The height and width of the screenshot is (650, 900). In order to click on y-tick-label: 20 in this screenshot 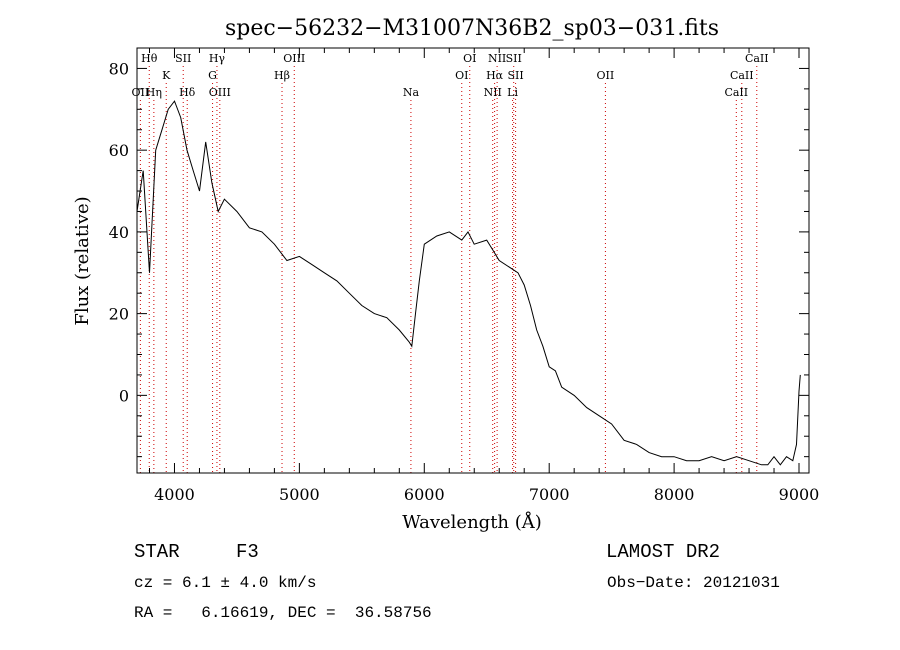, I will do `click(119, 314)`.